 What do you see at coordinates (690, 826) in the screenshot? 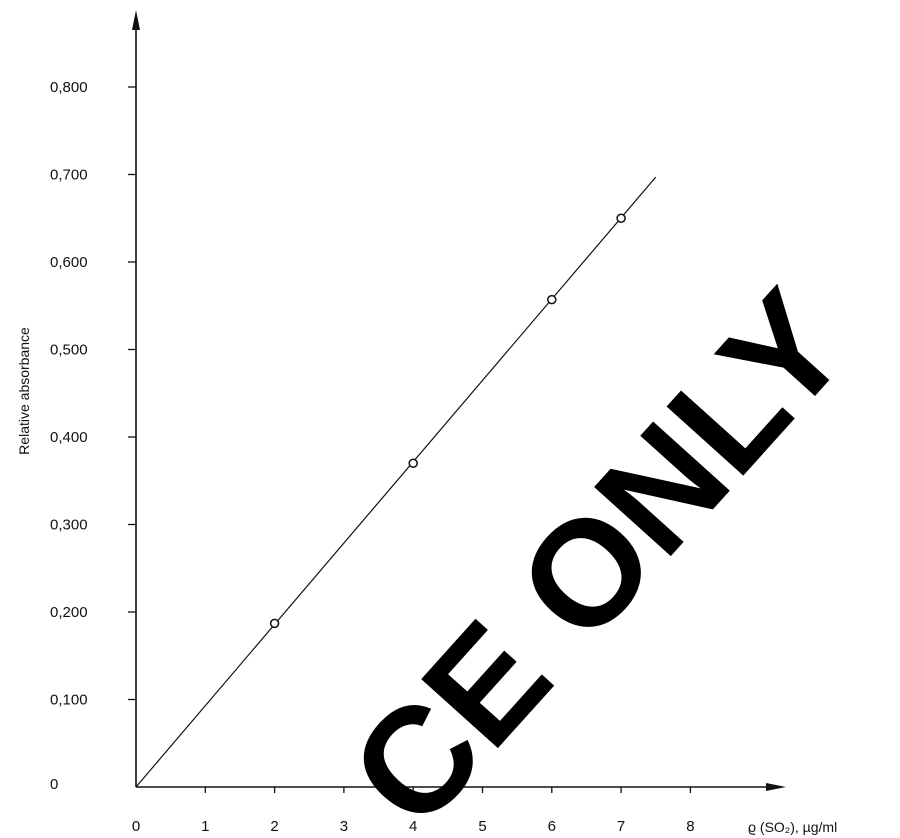
I see `x-tick-label: 8` at bounding box center [690, 826].